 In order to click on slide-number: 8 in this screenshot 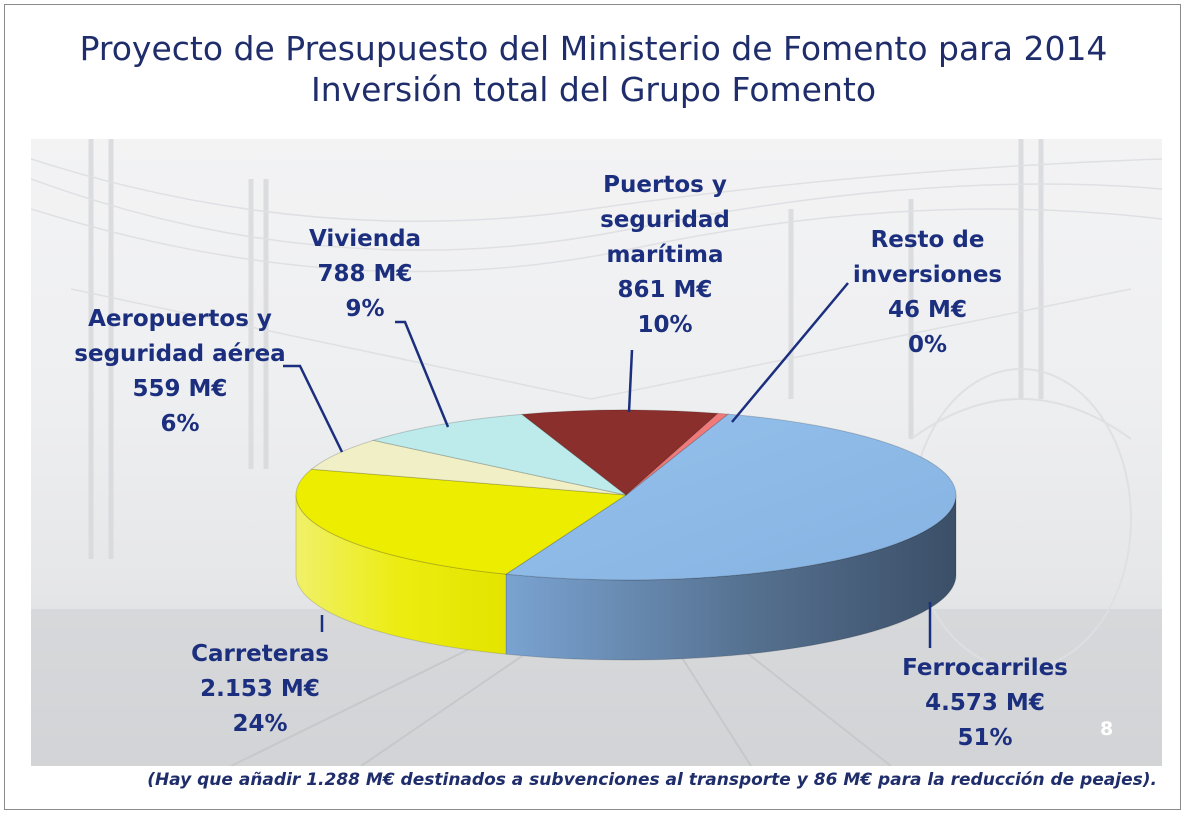, I will do `click(1107, 729)`.